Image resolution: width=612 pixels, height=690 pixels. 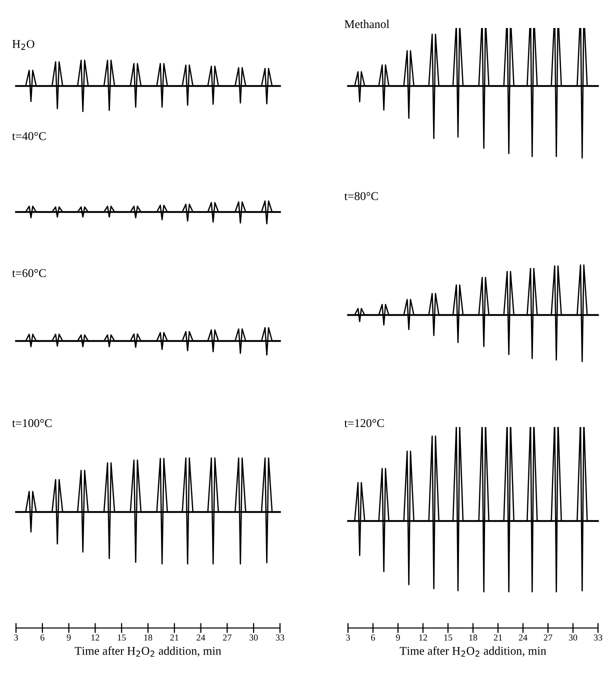 What do you see at coordinates (361, 196) in the screenshot?
I see `chart-title: t=80°C` at bounding box center [361, 196].